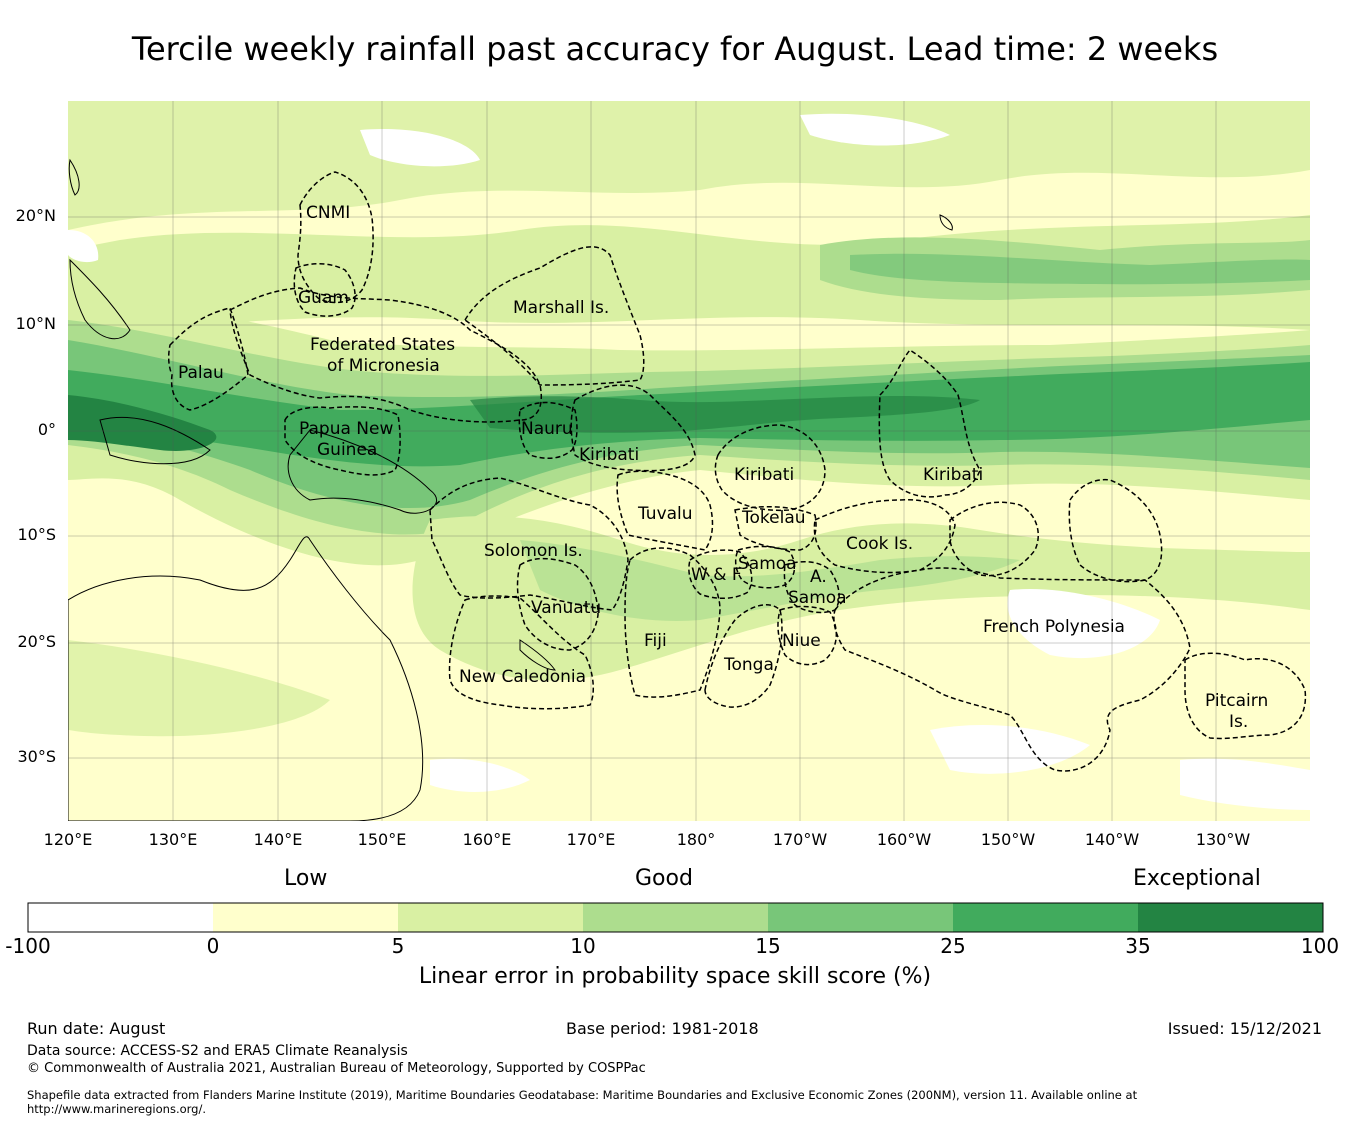  What do you see at coordinates (328, 213) in the screenshot?
I see `label-cnmi: CNMI` at bounding box center [328, 213].